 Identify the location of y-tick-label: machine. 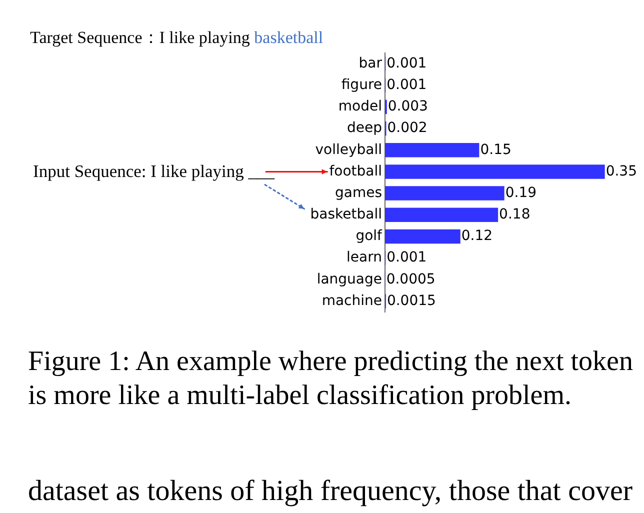
(352, 300).